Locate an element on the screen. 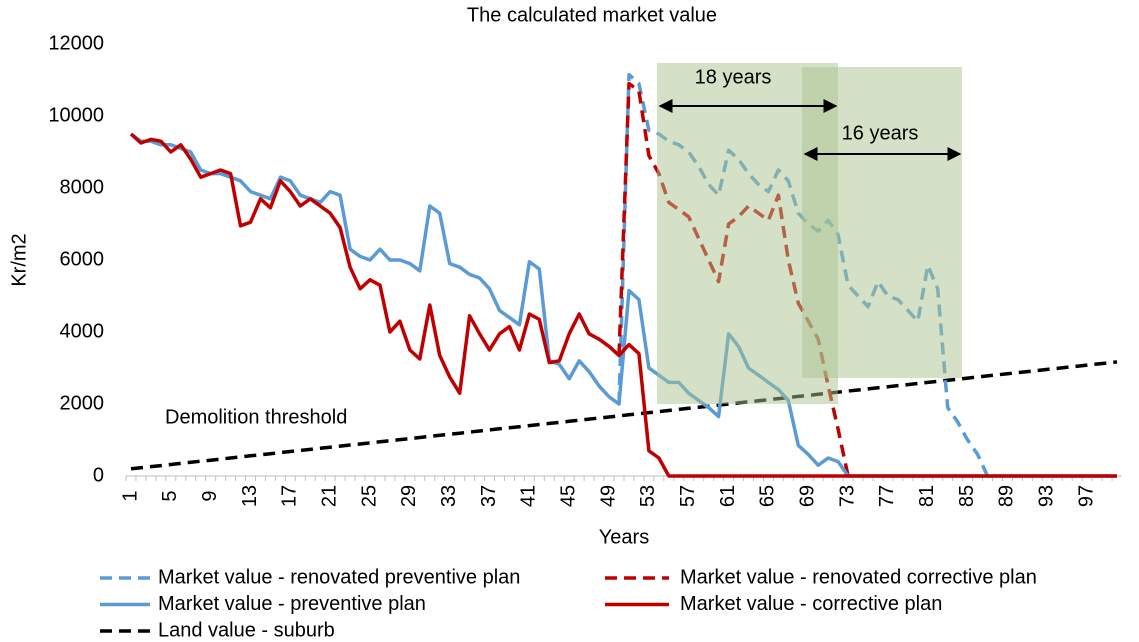  series-line is located at coordinates (624, 415).